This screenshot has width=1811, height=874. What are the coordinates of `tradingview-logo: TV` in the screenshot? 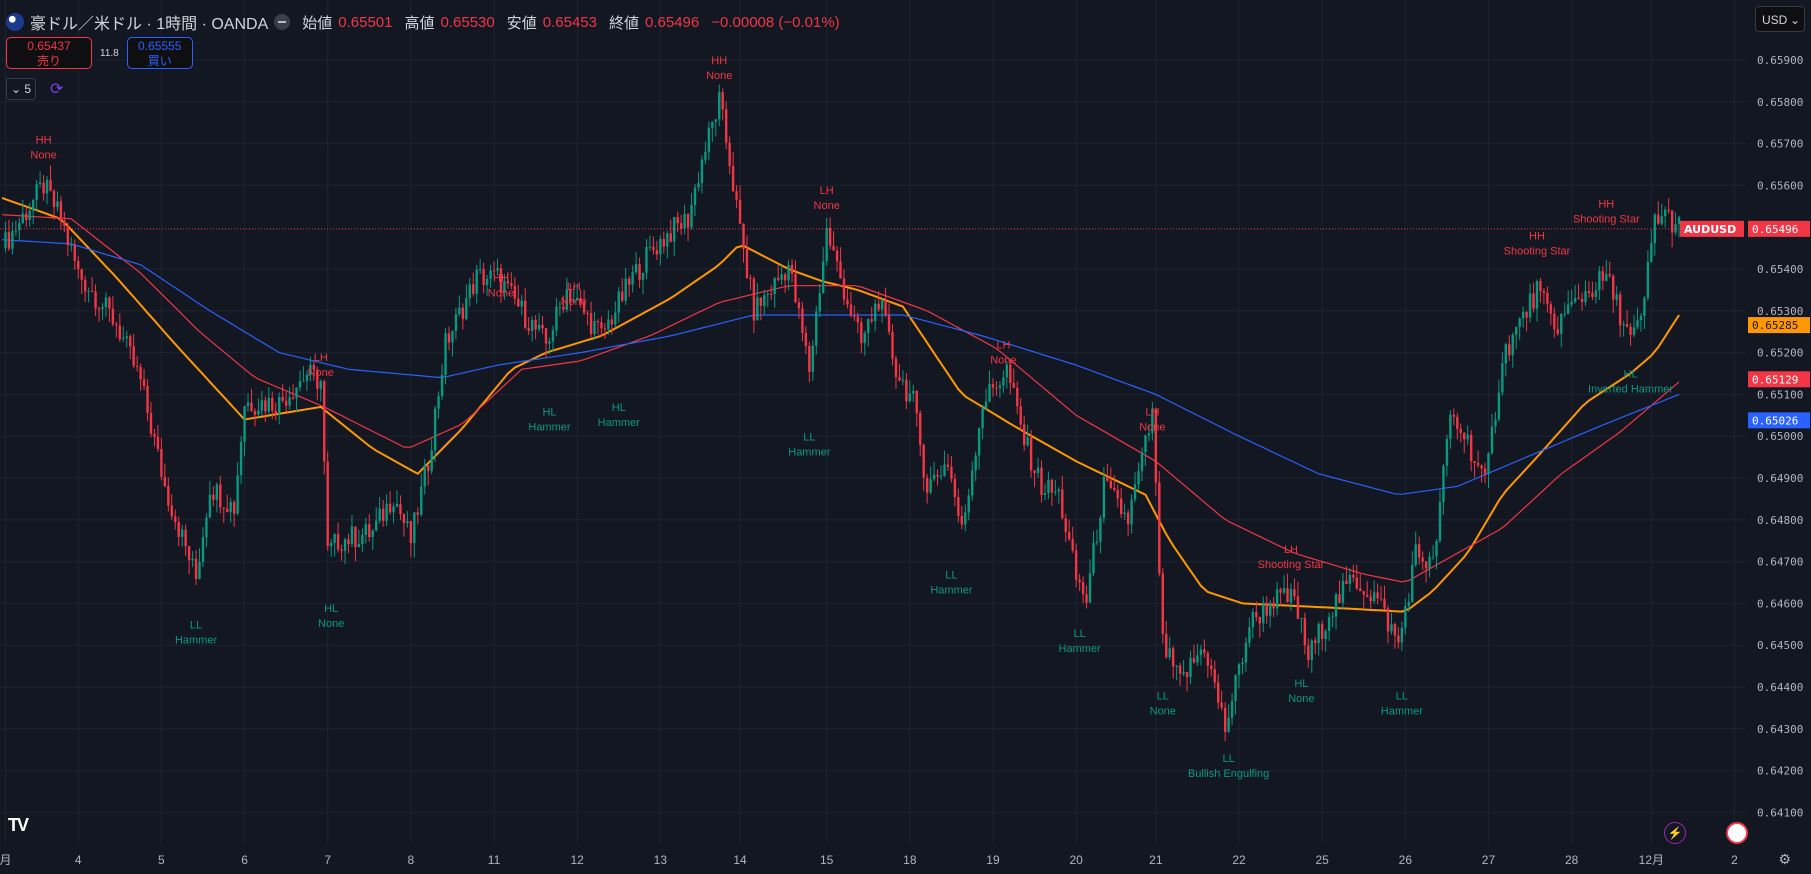 It's located at (18, 825).